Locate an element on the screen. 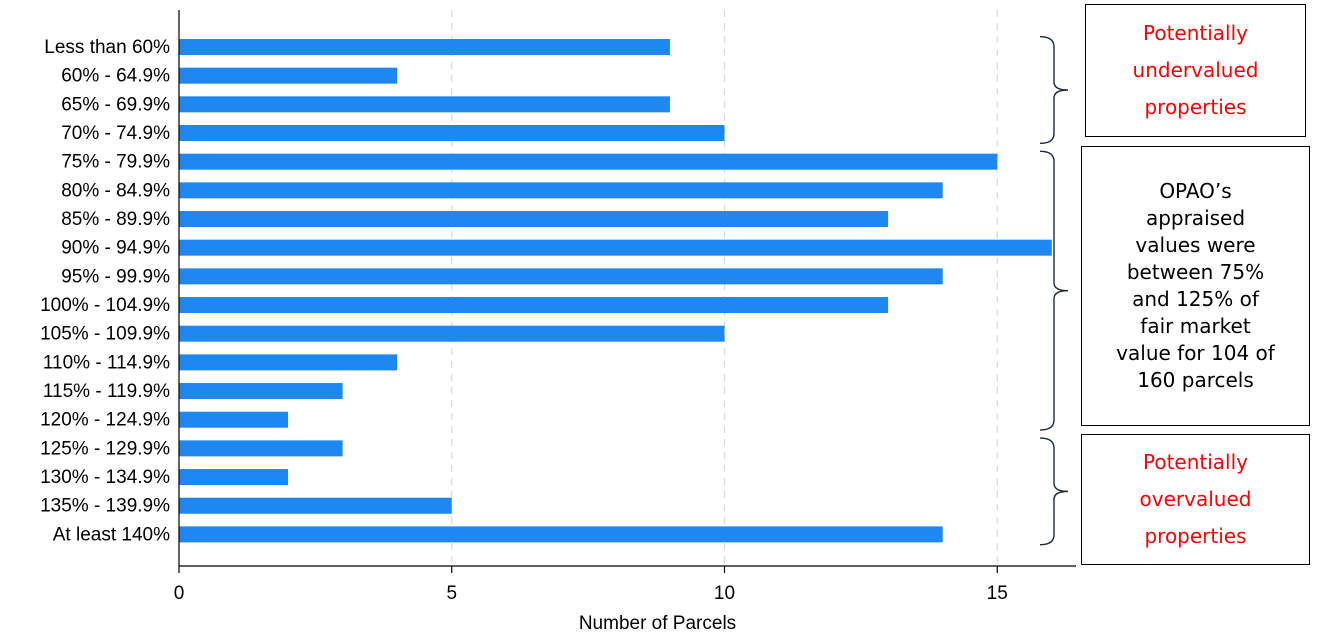  note-line: OPAO’s is located at coordinates (1195, 191).